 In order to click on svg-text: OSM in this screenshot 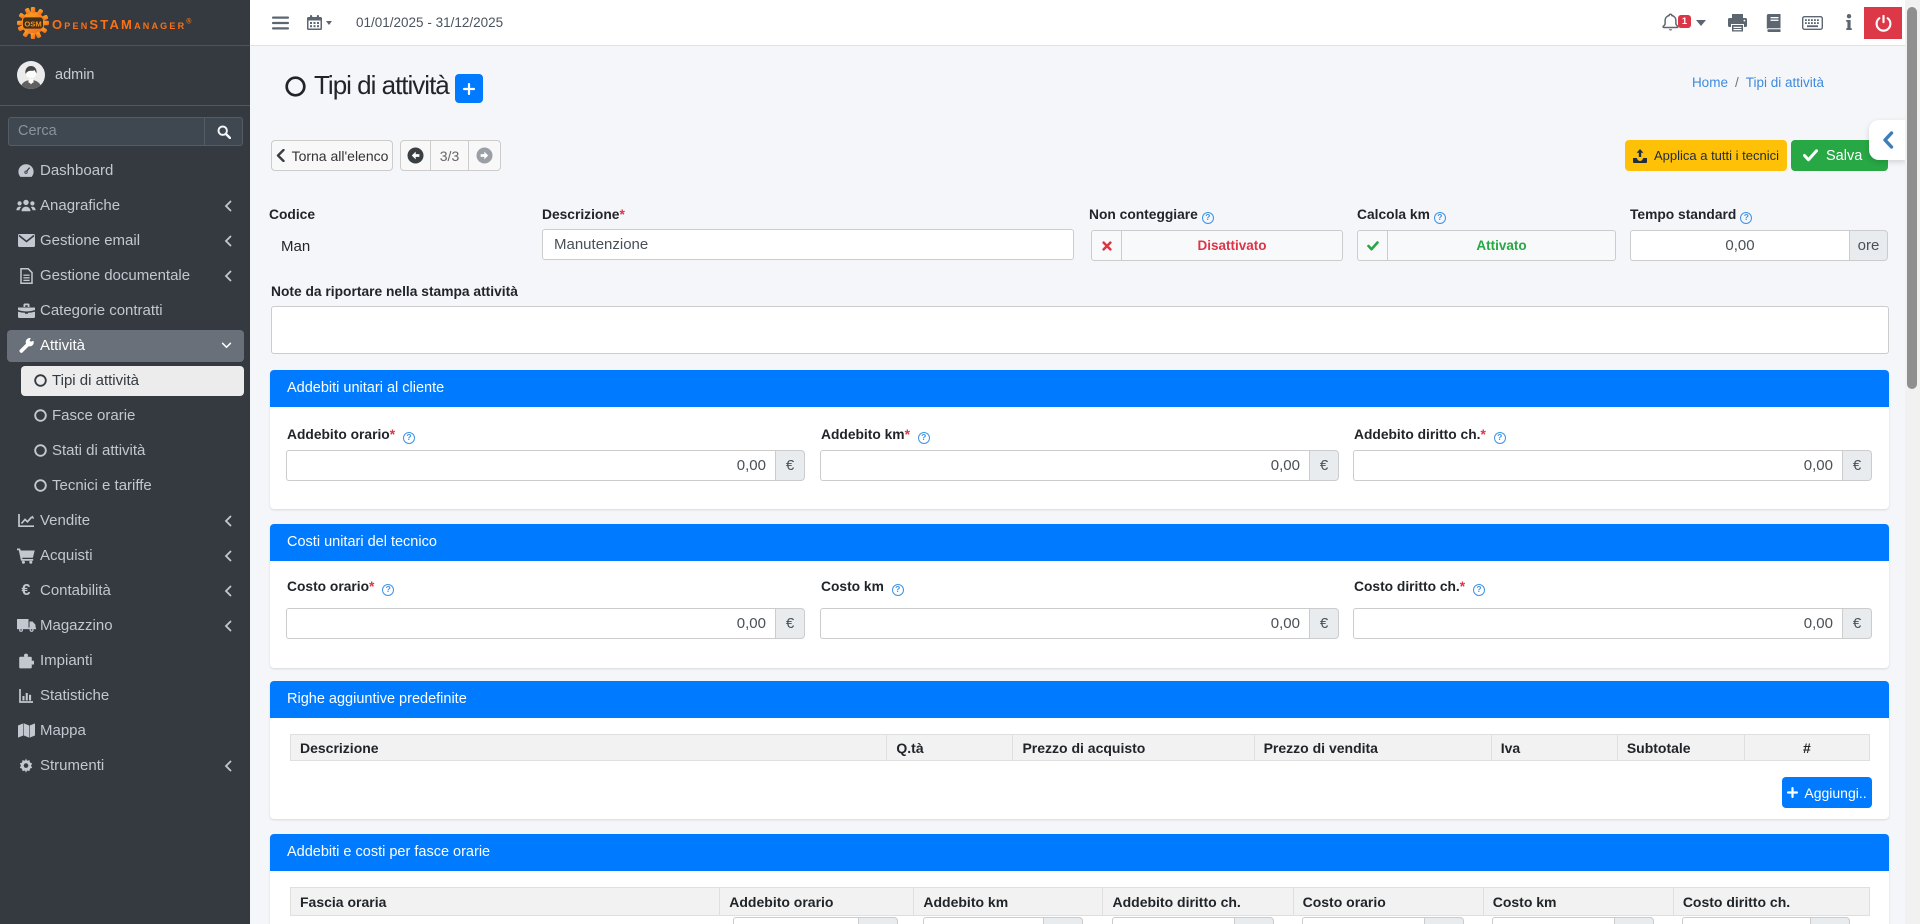, I will do `click(32, 23)`.